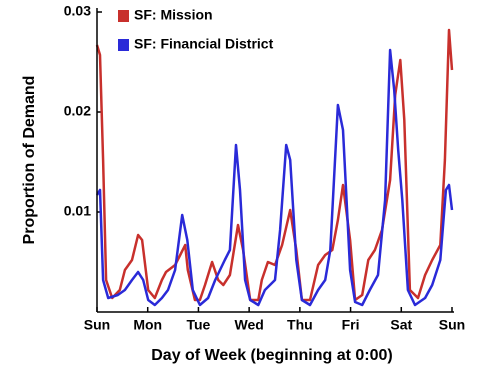 The image size is (479, 370). Describe the element at coordinates (300, 325) in the screenshot. I see `x-tick-label: Thu` at that location.